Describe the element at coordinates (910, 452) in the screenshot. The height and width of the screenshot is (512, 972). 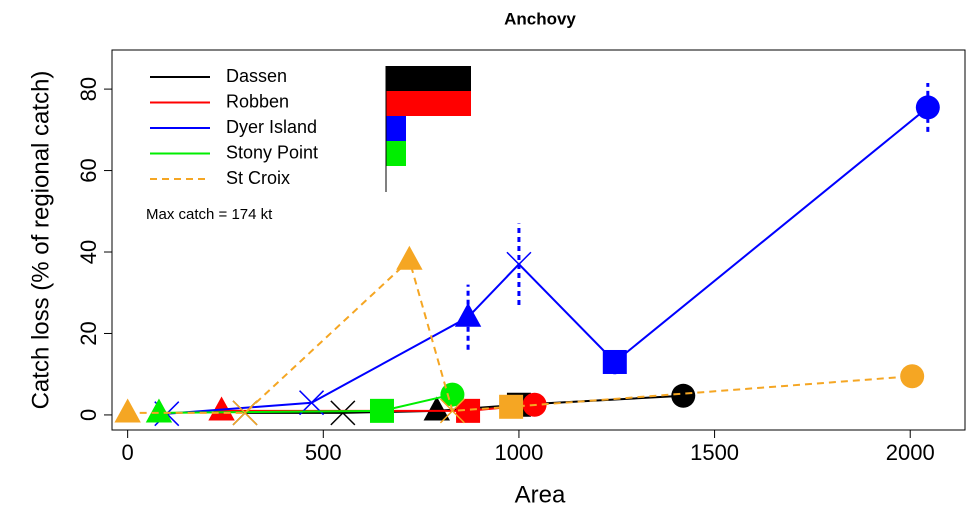
I see `x-tick-label: 2000` at that location.